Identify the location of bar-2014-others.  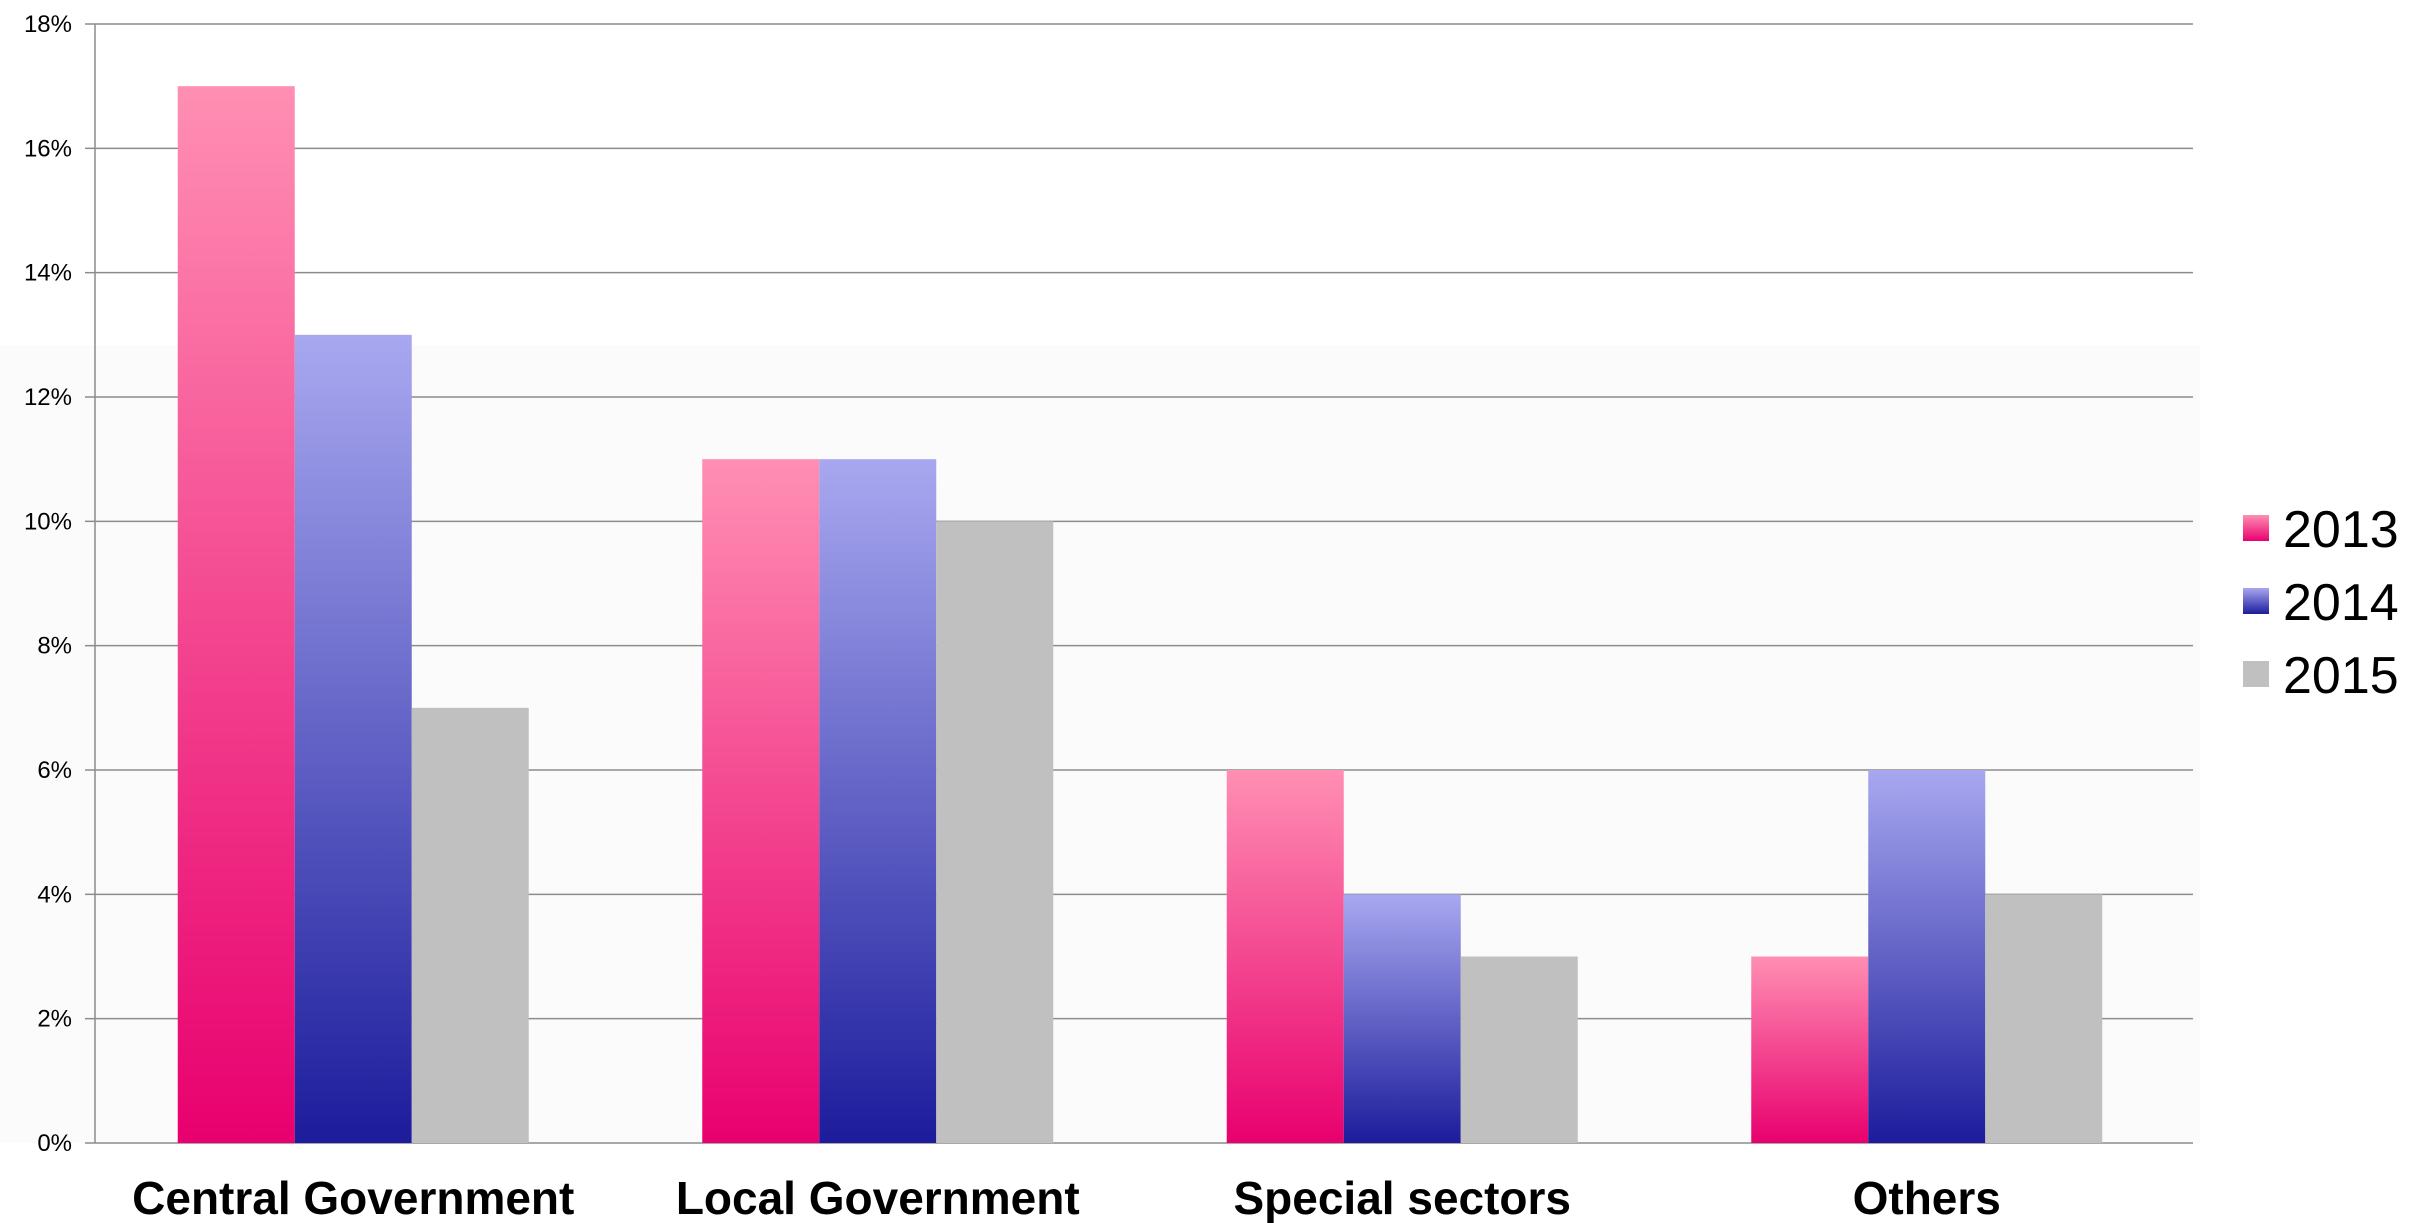
(1927, 956).